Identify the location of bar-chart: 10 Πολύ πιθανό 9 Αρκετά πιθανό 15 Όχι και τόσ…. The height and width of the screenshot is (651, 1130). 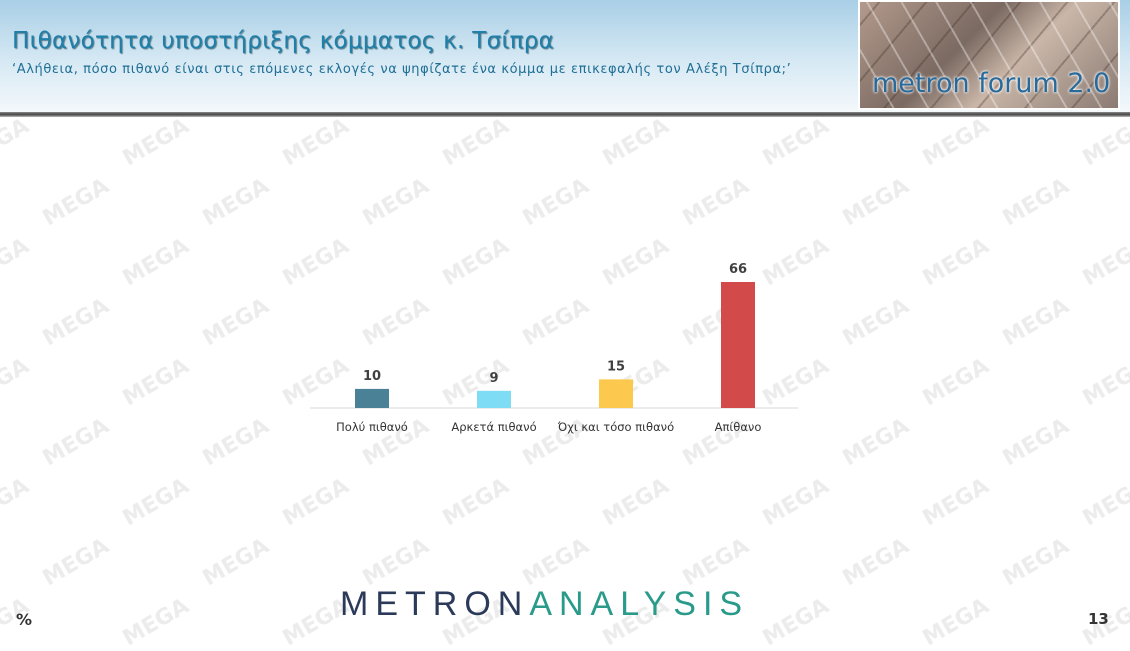
(554, 348).